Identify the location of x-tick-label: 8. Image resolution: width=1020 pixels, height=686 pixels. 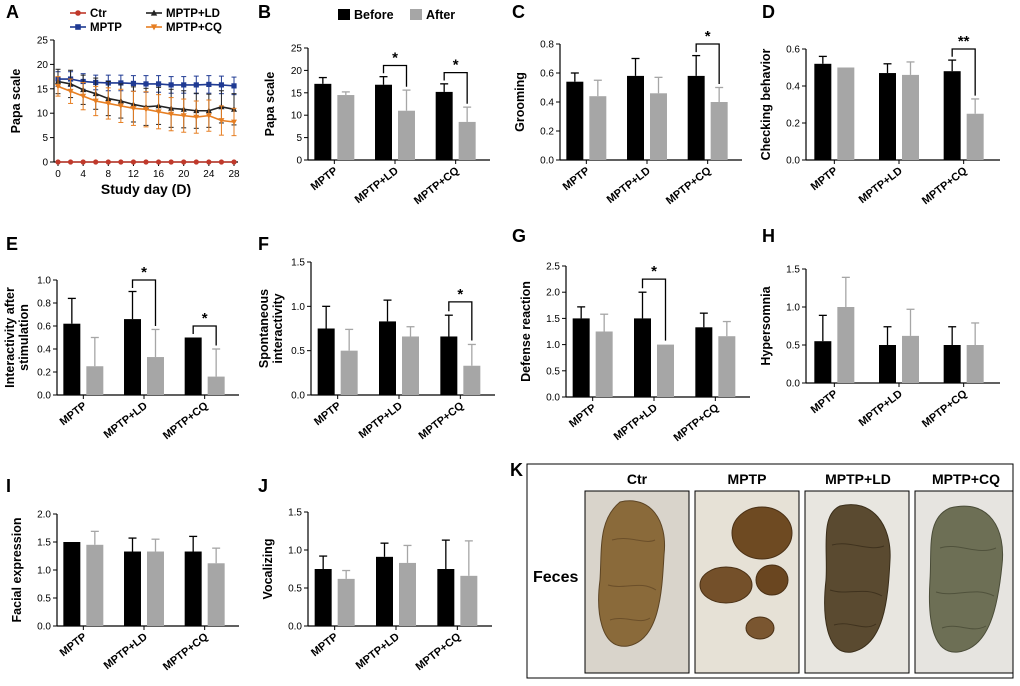
(109, 174).